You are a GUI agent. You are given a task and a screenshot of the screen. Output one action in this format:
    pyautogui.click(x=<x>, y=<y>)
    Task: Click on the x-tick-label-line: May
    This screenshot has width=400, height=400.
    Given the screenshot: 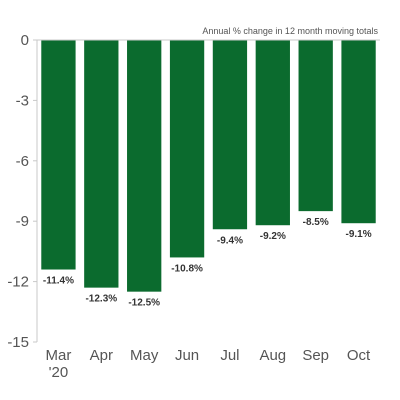 What is the action you would take?
    pyautogui.click(x=144, y=355)
    